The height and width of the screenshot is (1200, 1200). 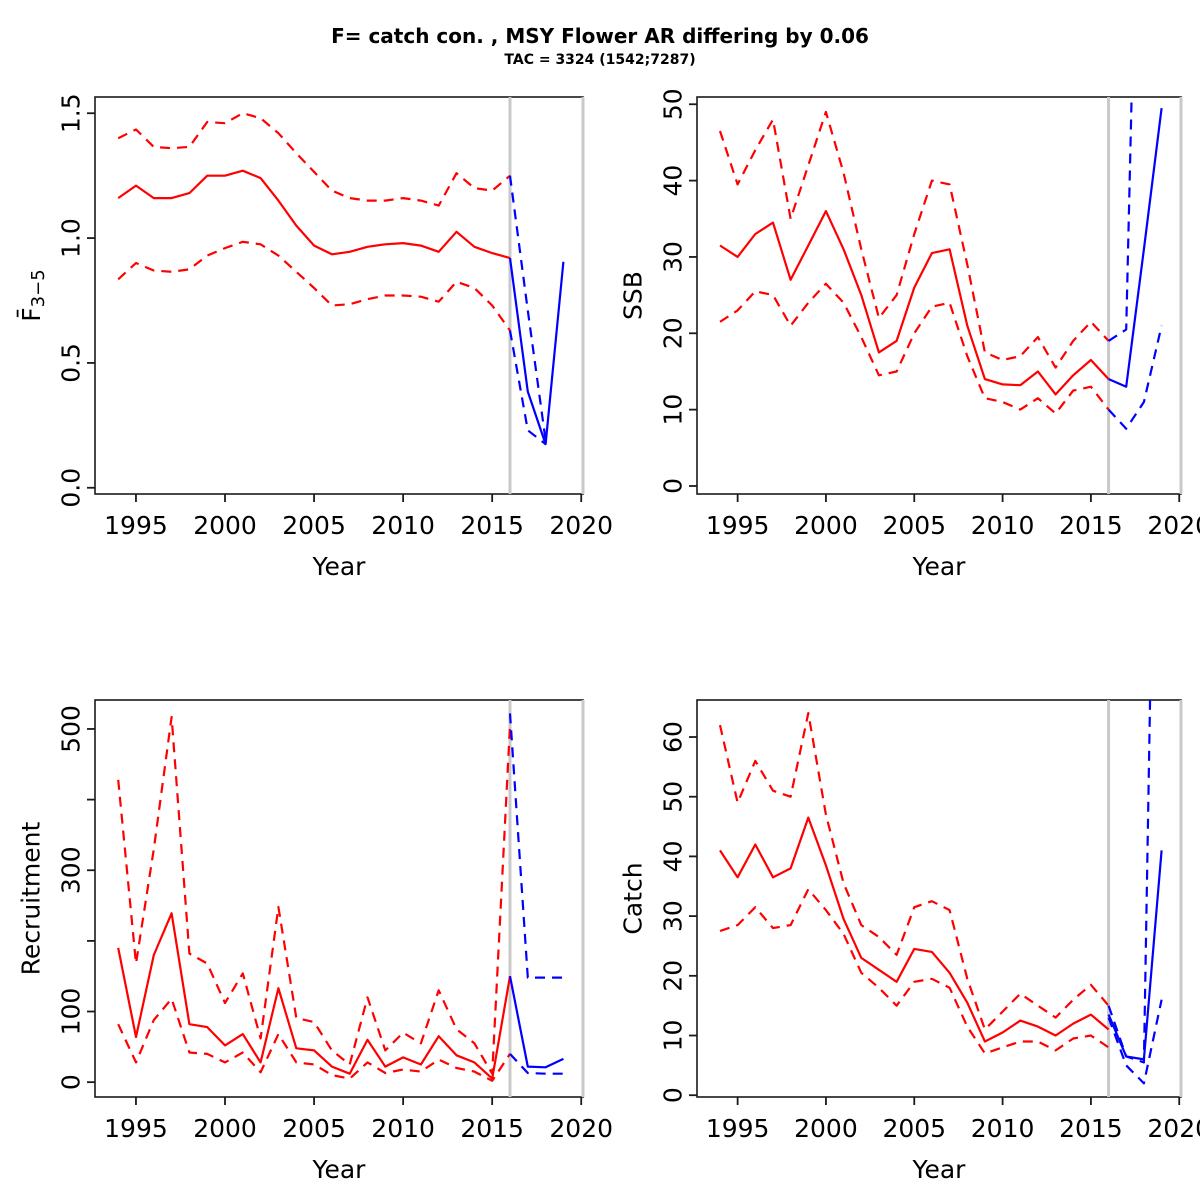 I want to click on y-tick-label: 300, so click(x=71, y=870).